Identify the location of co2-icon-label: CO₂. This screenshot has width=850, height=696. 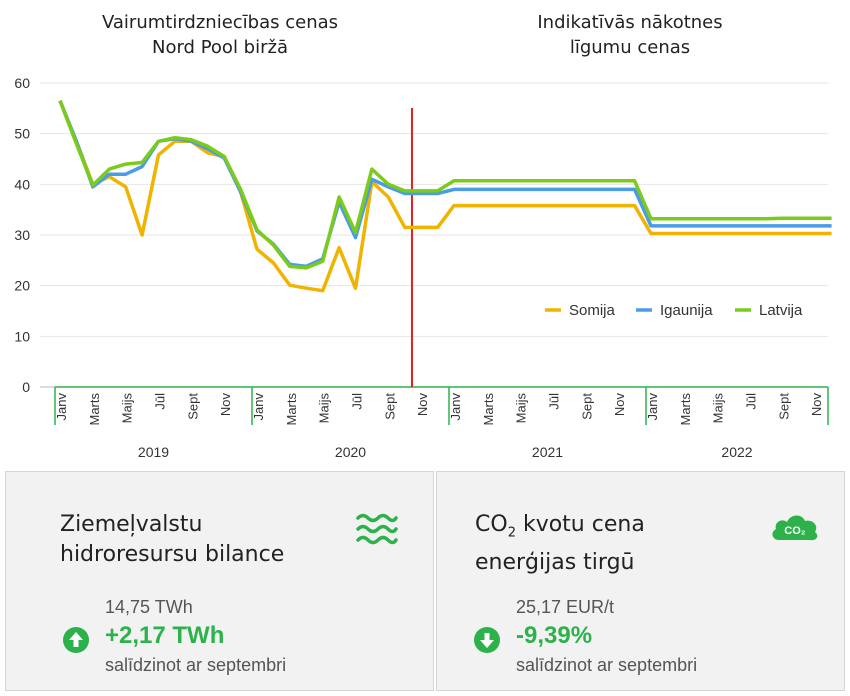
(795, 531).